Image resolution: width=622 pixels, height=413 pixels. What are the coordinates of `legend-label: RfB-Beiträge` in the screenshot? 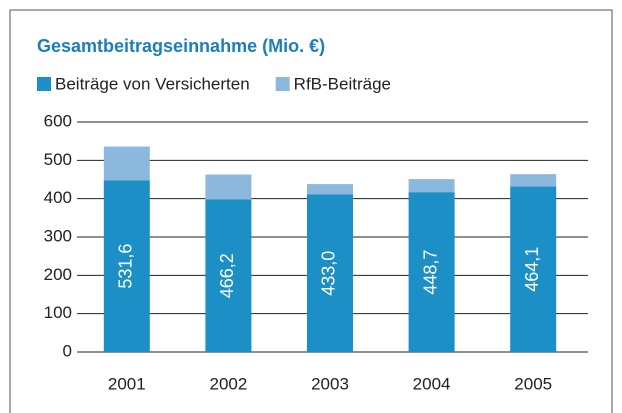 It's located at (342, 83).